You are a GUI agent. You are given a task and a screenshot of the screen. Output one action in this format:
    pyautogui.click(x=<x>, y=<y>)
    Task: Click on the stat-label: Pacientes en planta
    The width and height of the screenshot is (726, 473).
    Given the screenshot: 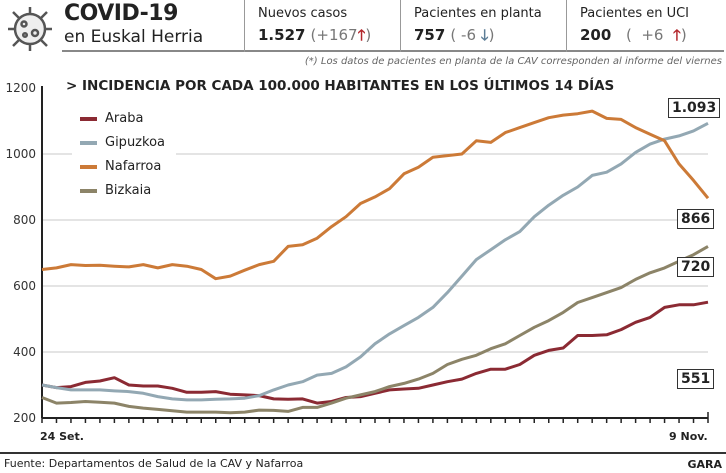 What is the action you would take?
    pyautogui.click(x=478, y=13)
    